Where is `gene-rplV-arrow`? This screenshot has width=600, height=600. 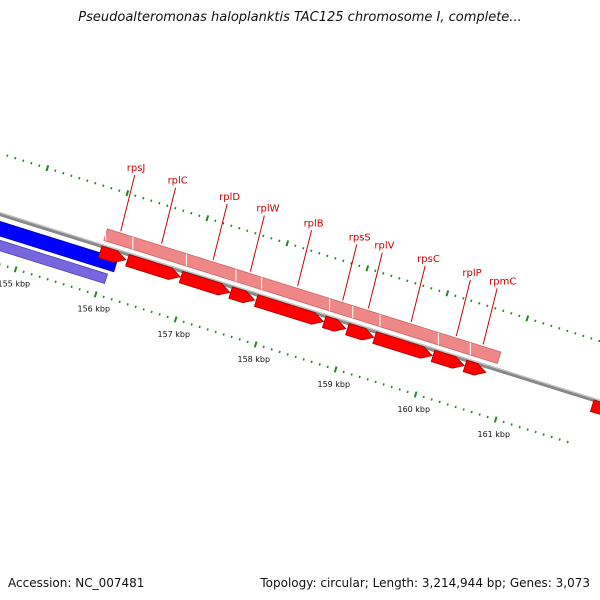
gene-rplV-arrow is located at coordinates (360, 331).